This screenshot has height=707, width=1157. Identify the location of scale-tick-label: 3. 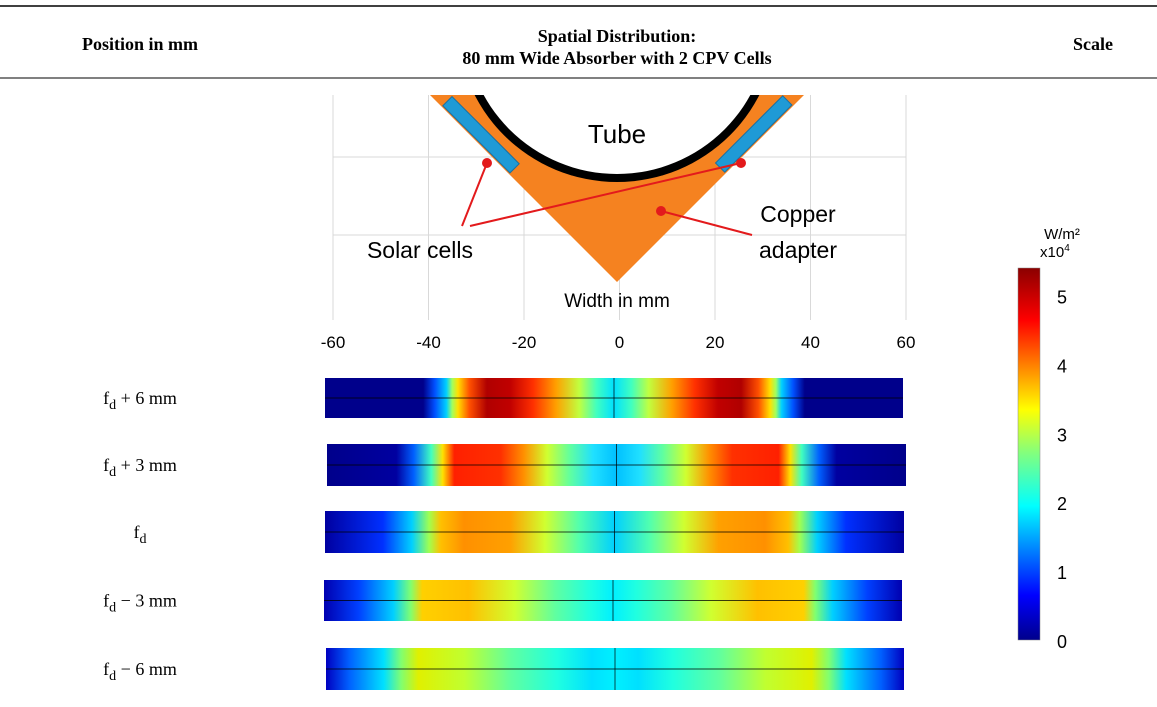
(1062, 435).